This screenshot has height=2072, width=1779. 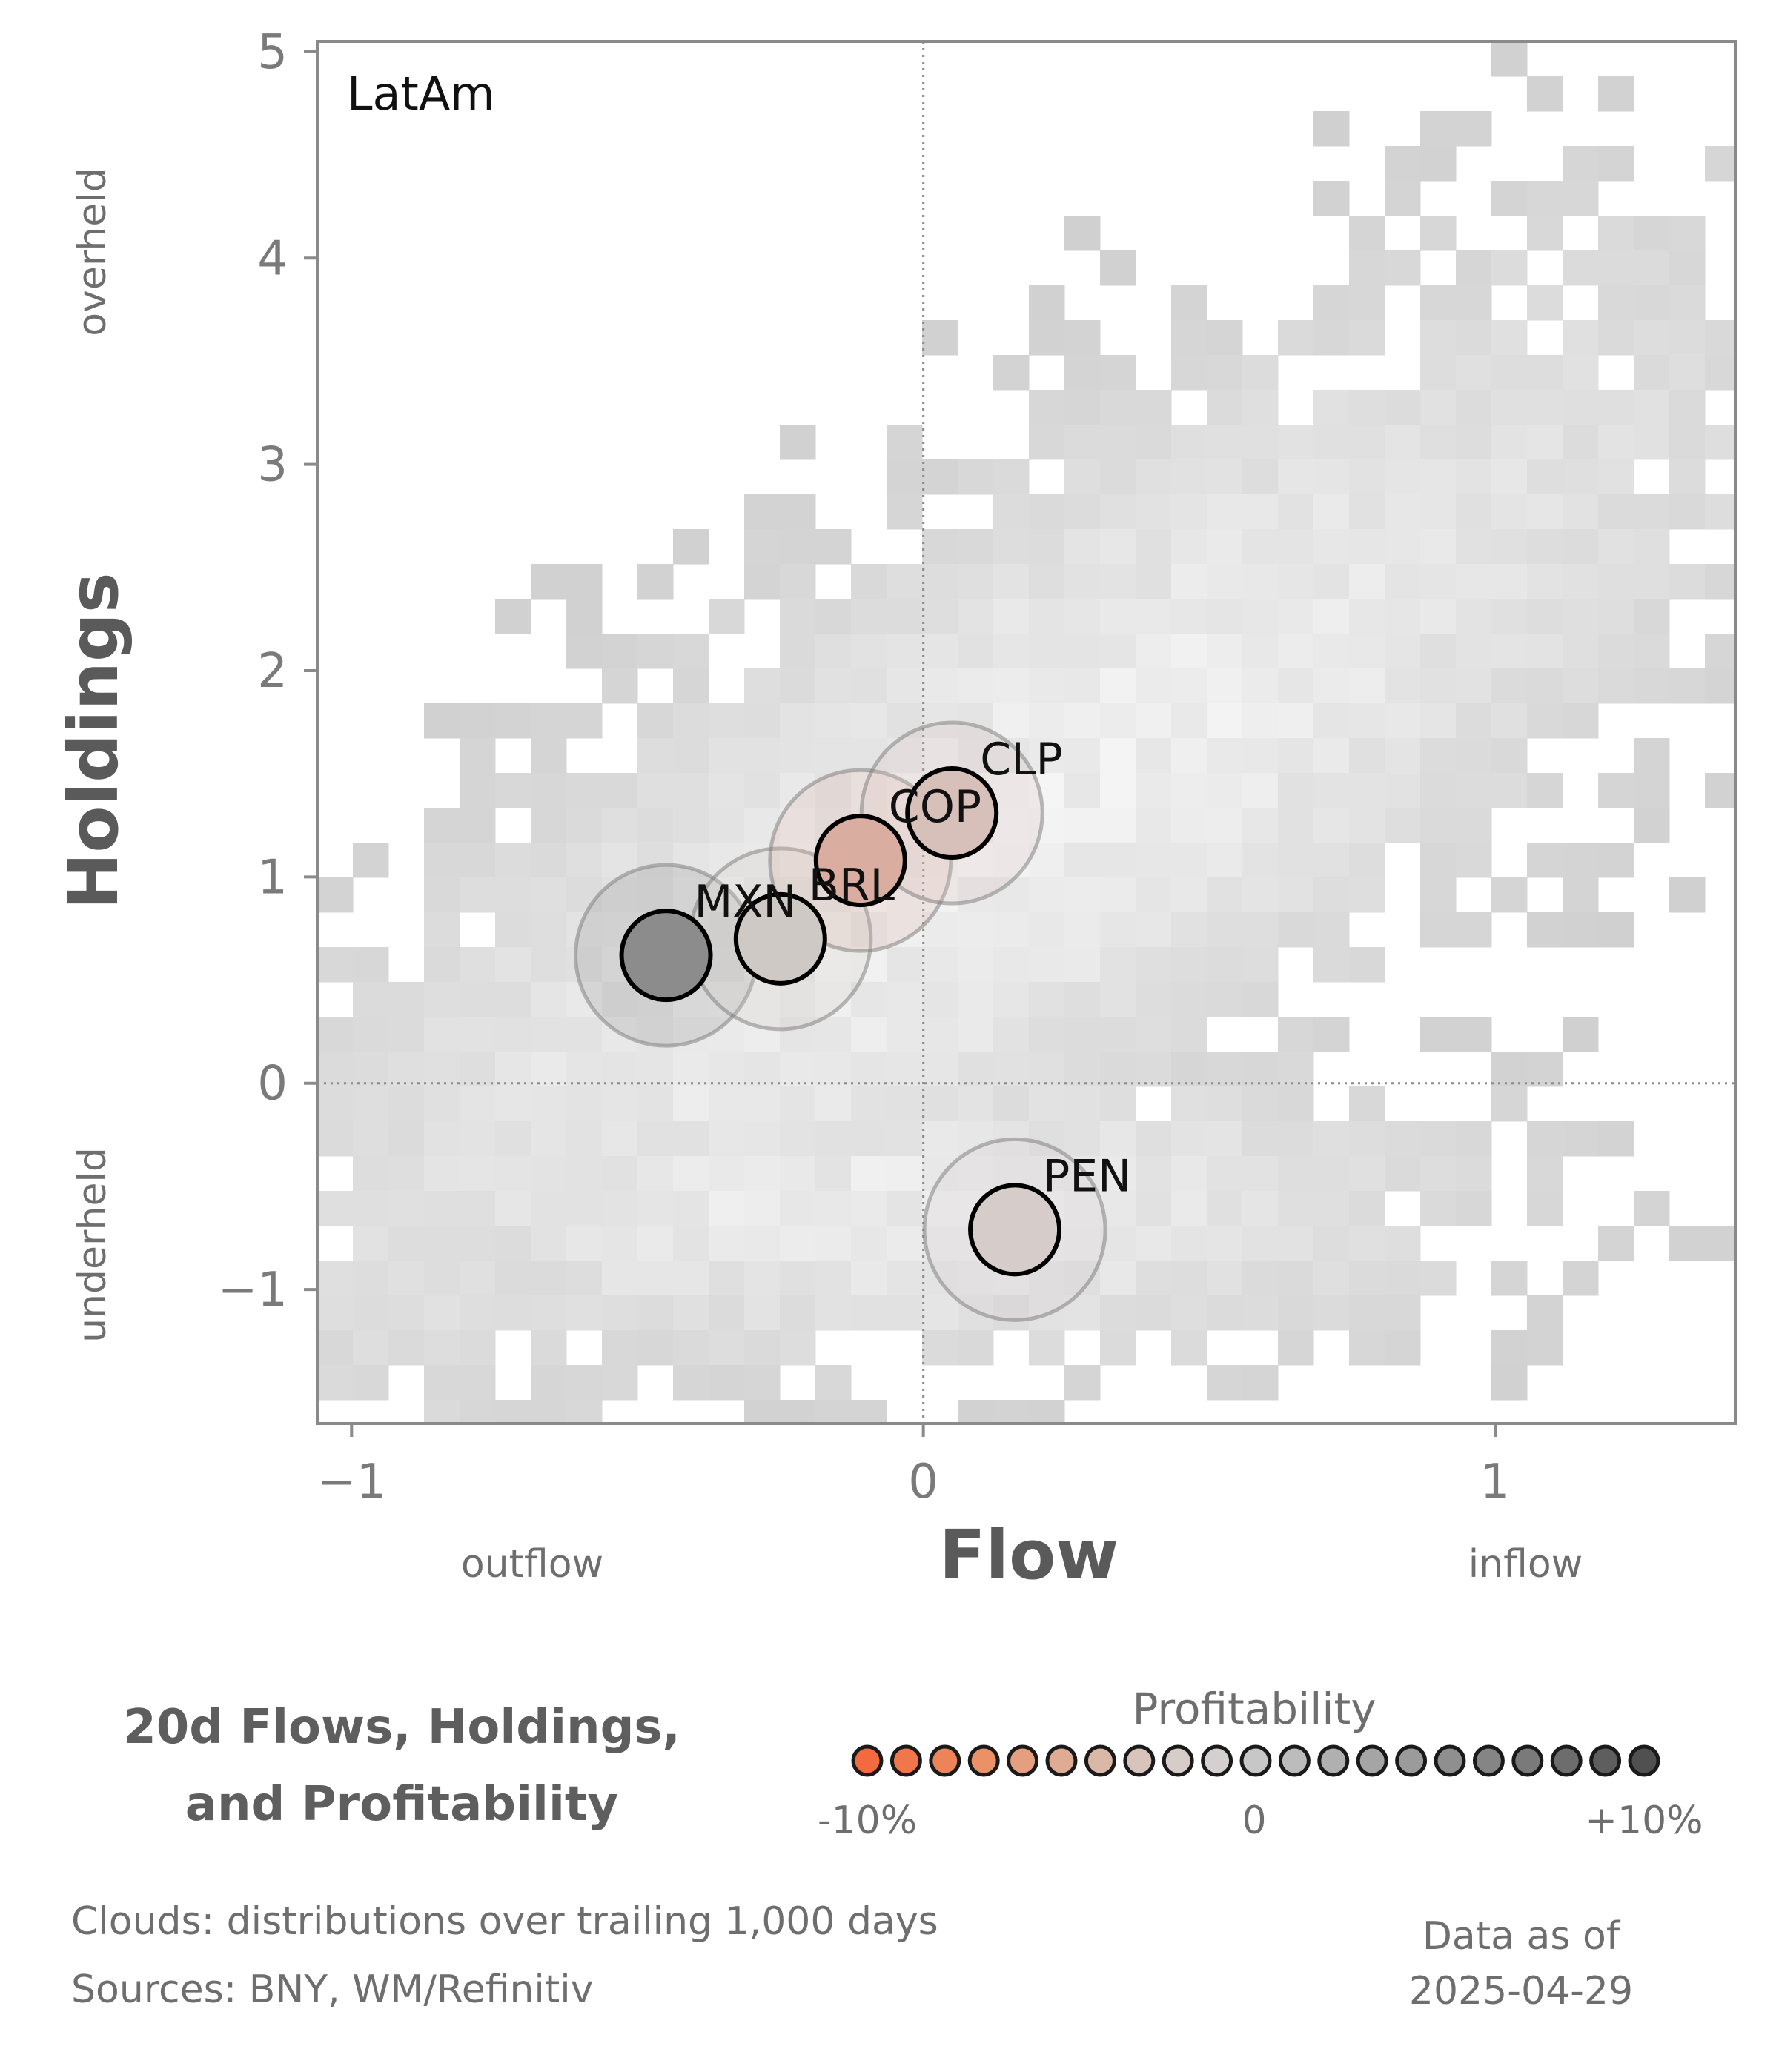 What do you see at coordinates (1254, 1821) in the screenshot?
I see `colorbar-mid-label: 0` at bounding box center [1254, 1821].